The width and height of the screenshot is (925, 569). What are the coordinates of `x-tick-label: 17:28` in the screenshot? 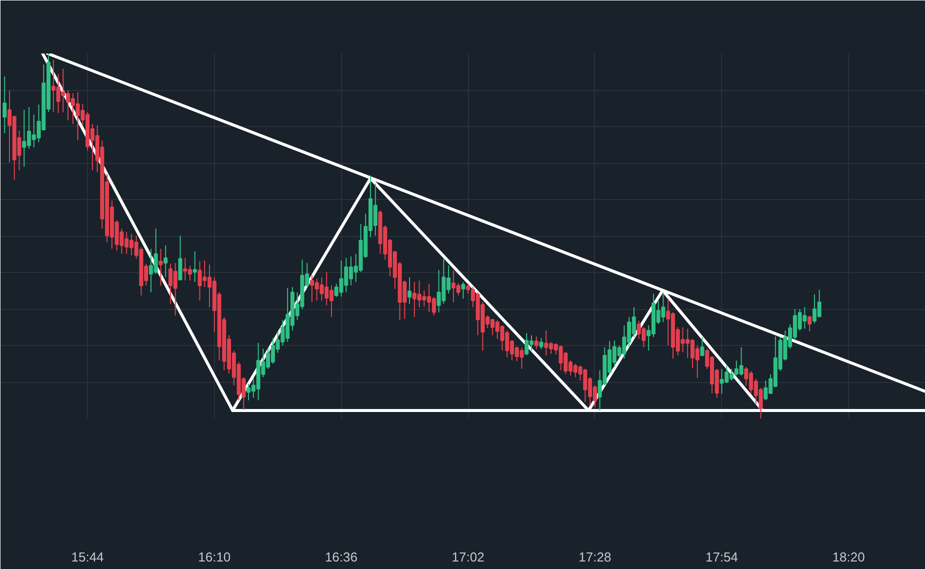 It's located at (595, 557).